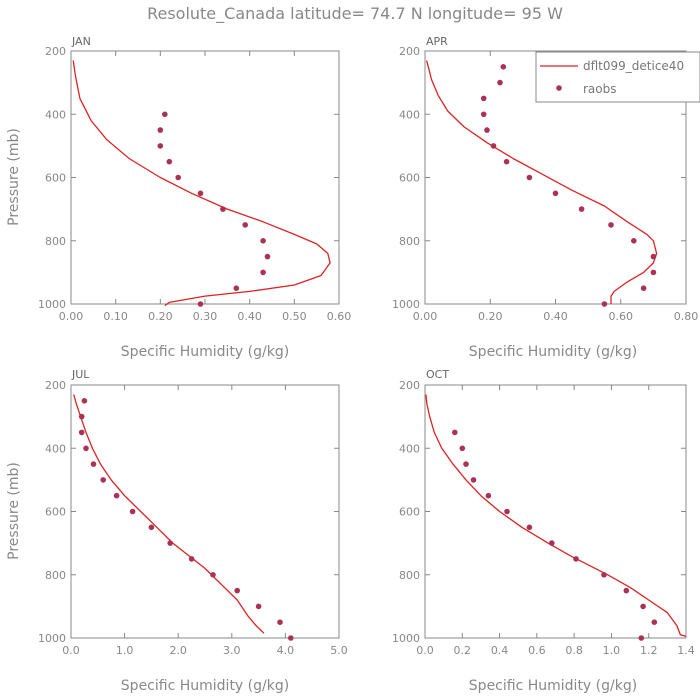 This screenshot has height=700, width=700. What do you see at coordinates (205, 177) in the screenshot?
I see `plot-frame` at bounding box center [205, 177].